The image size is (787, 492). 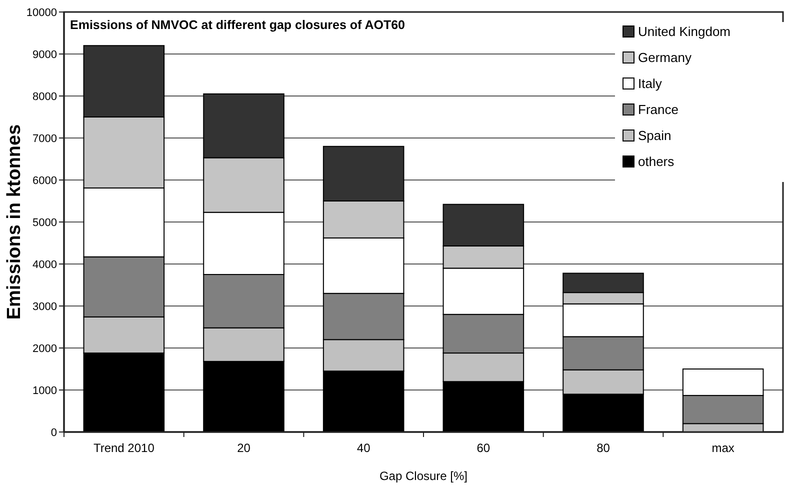 What do you see at coordinates (363, 448) in the screenshot?
I see `x-tick-label: 40` at bounding box center [363, 448].